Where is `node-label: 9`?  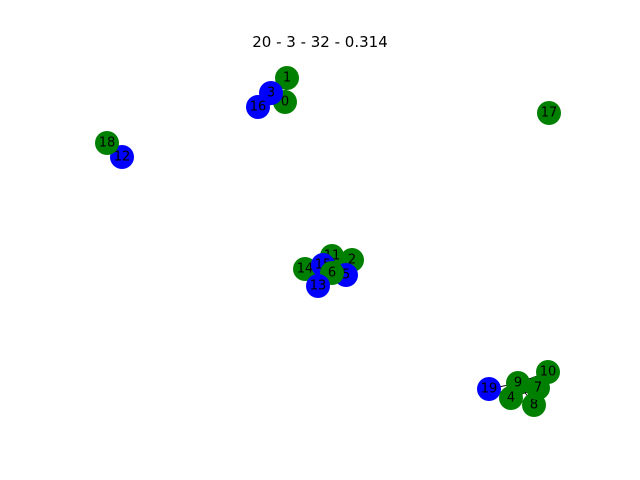
node-label: 9 is located at coordinates (518, 383).